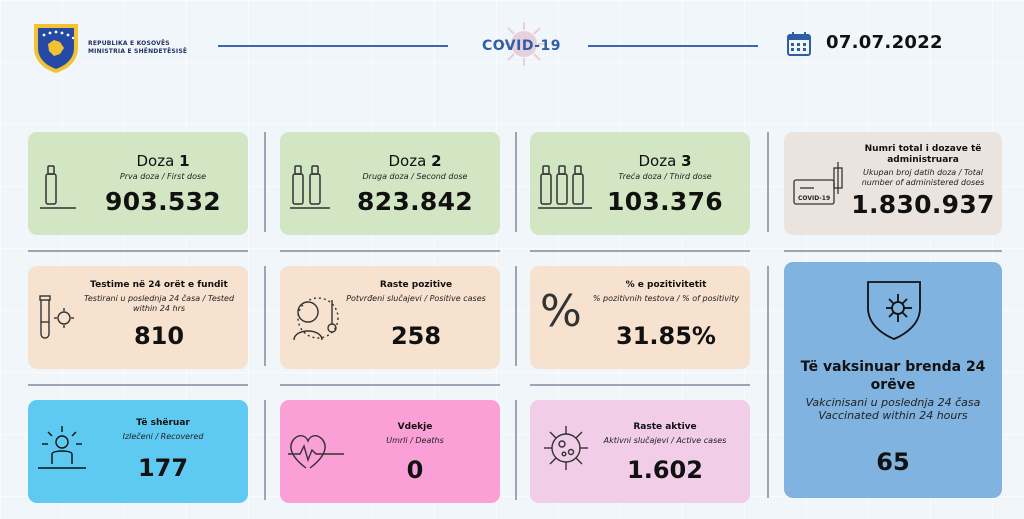 This screenshot has height=519, width=1024. I want to click on shield-virus-icon, so click(894, 310).